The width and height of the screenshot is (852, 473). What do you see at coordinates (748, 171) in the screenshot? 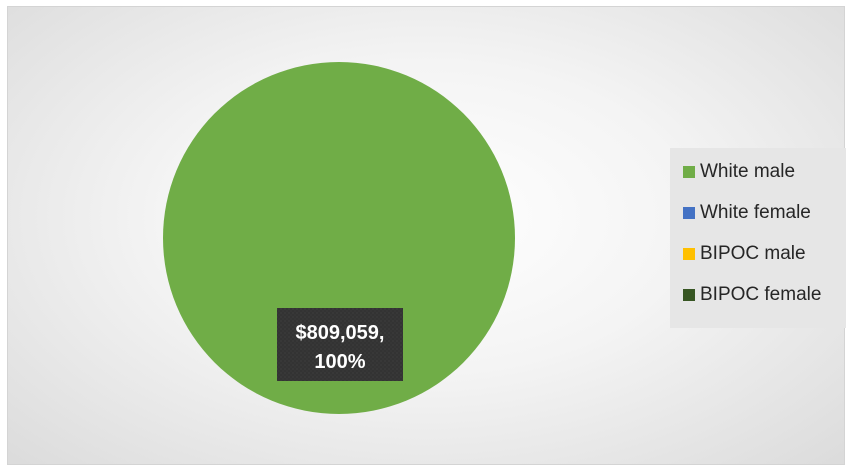
I see `legend-label: White male` at bounding box center [748, 171].